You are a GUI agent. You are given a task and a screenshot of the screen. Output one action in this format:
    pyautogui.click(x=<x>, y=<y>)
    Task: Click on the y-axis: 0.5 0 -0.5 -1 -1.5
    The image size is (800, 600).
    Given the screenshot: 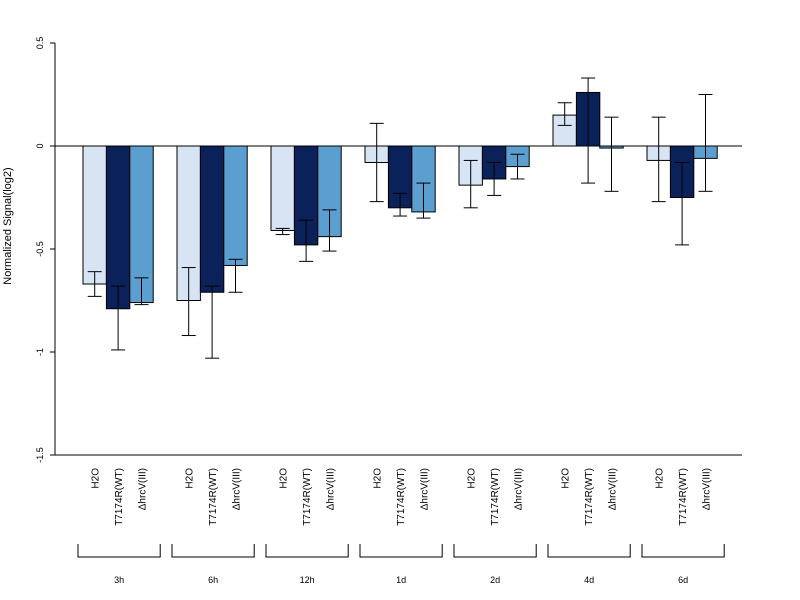 What is the action you would take?
    pyautogui.click(x=45, y=250)
    